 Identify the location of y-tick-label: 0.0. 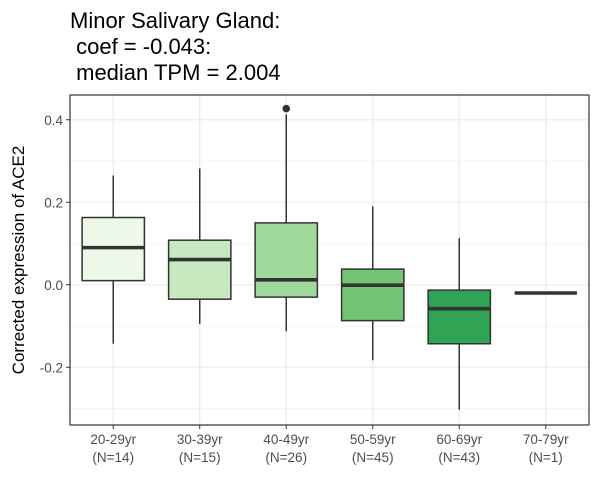
(53, 285).